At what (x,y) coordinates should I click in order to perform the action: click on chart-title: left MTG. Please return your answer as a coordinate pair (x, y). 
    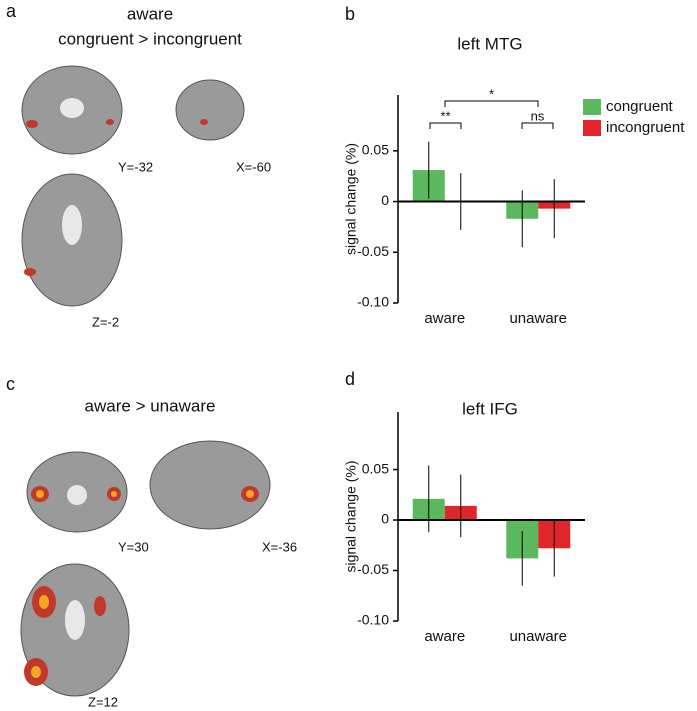
    Looking at the image, I should click on (489, 43).